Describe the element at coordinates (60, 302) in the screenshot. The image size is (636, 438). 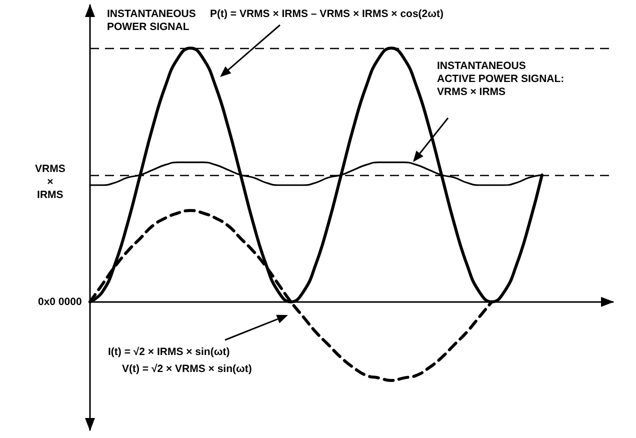
I see `text: 0x0 0000` at that location.